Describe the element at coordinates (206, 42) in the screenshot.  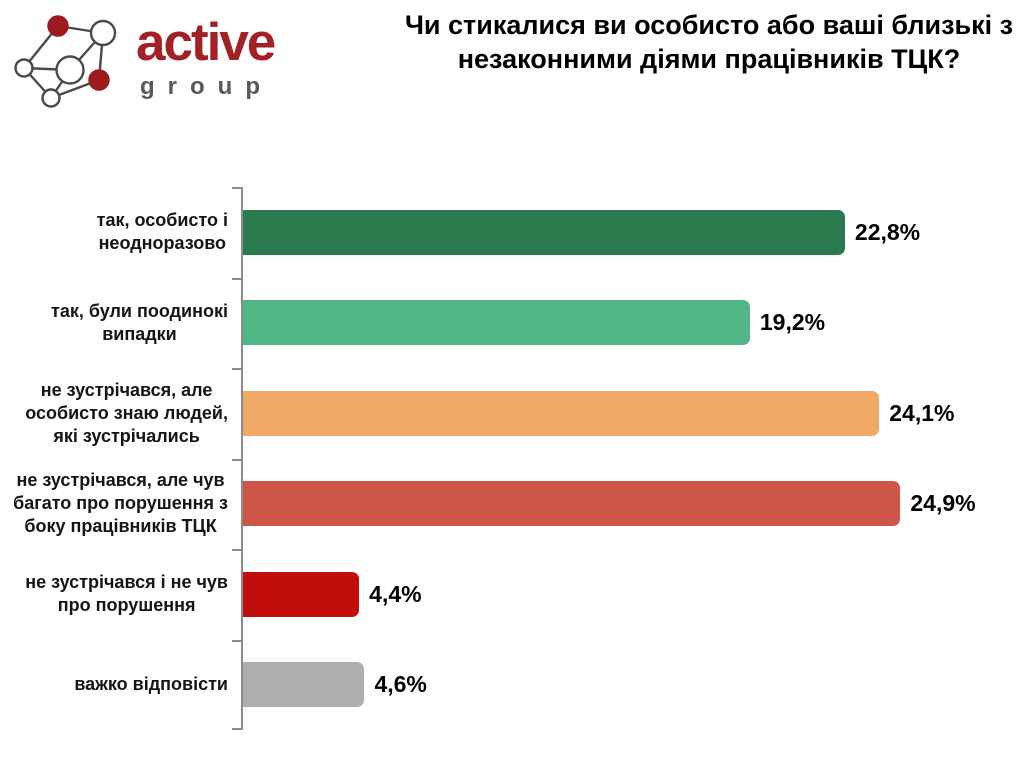
I see `brand-name: active` at that location.